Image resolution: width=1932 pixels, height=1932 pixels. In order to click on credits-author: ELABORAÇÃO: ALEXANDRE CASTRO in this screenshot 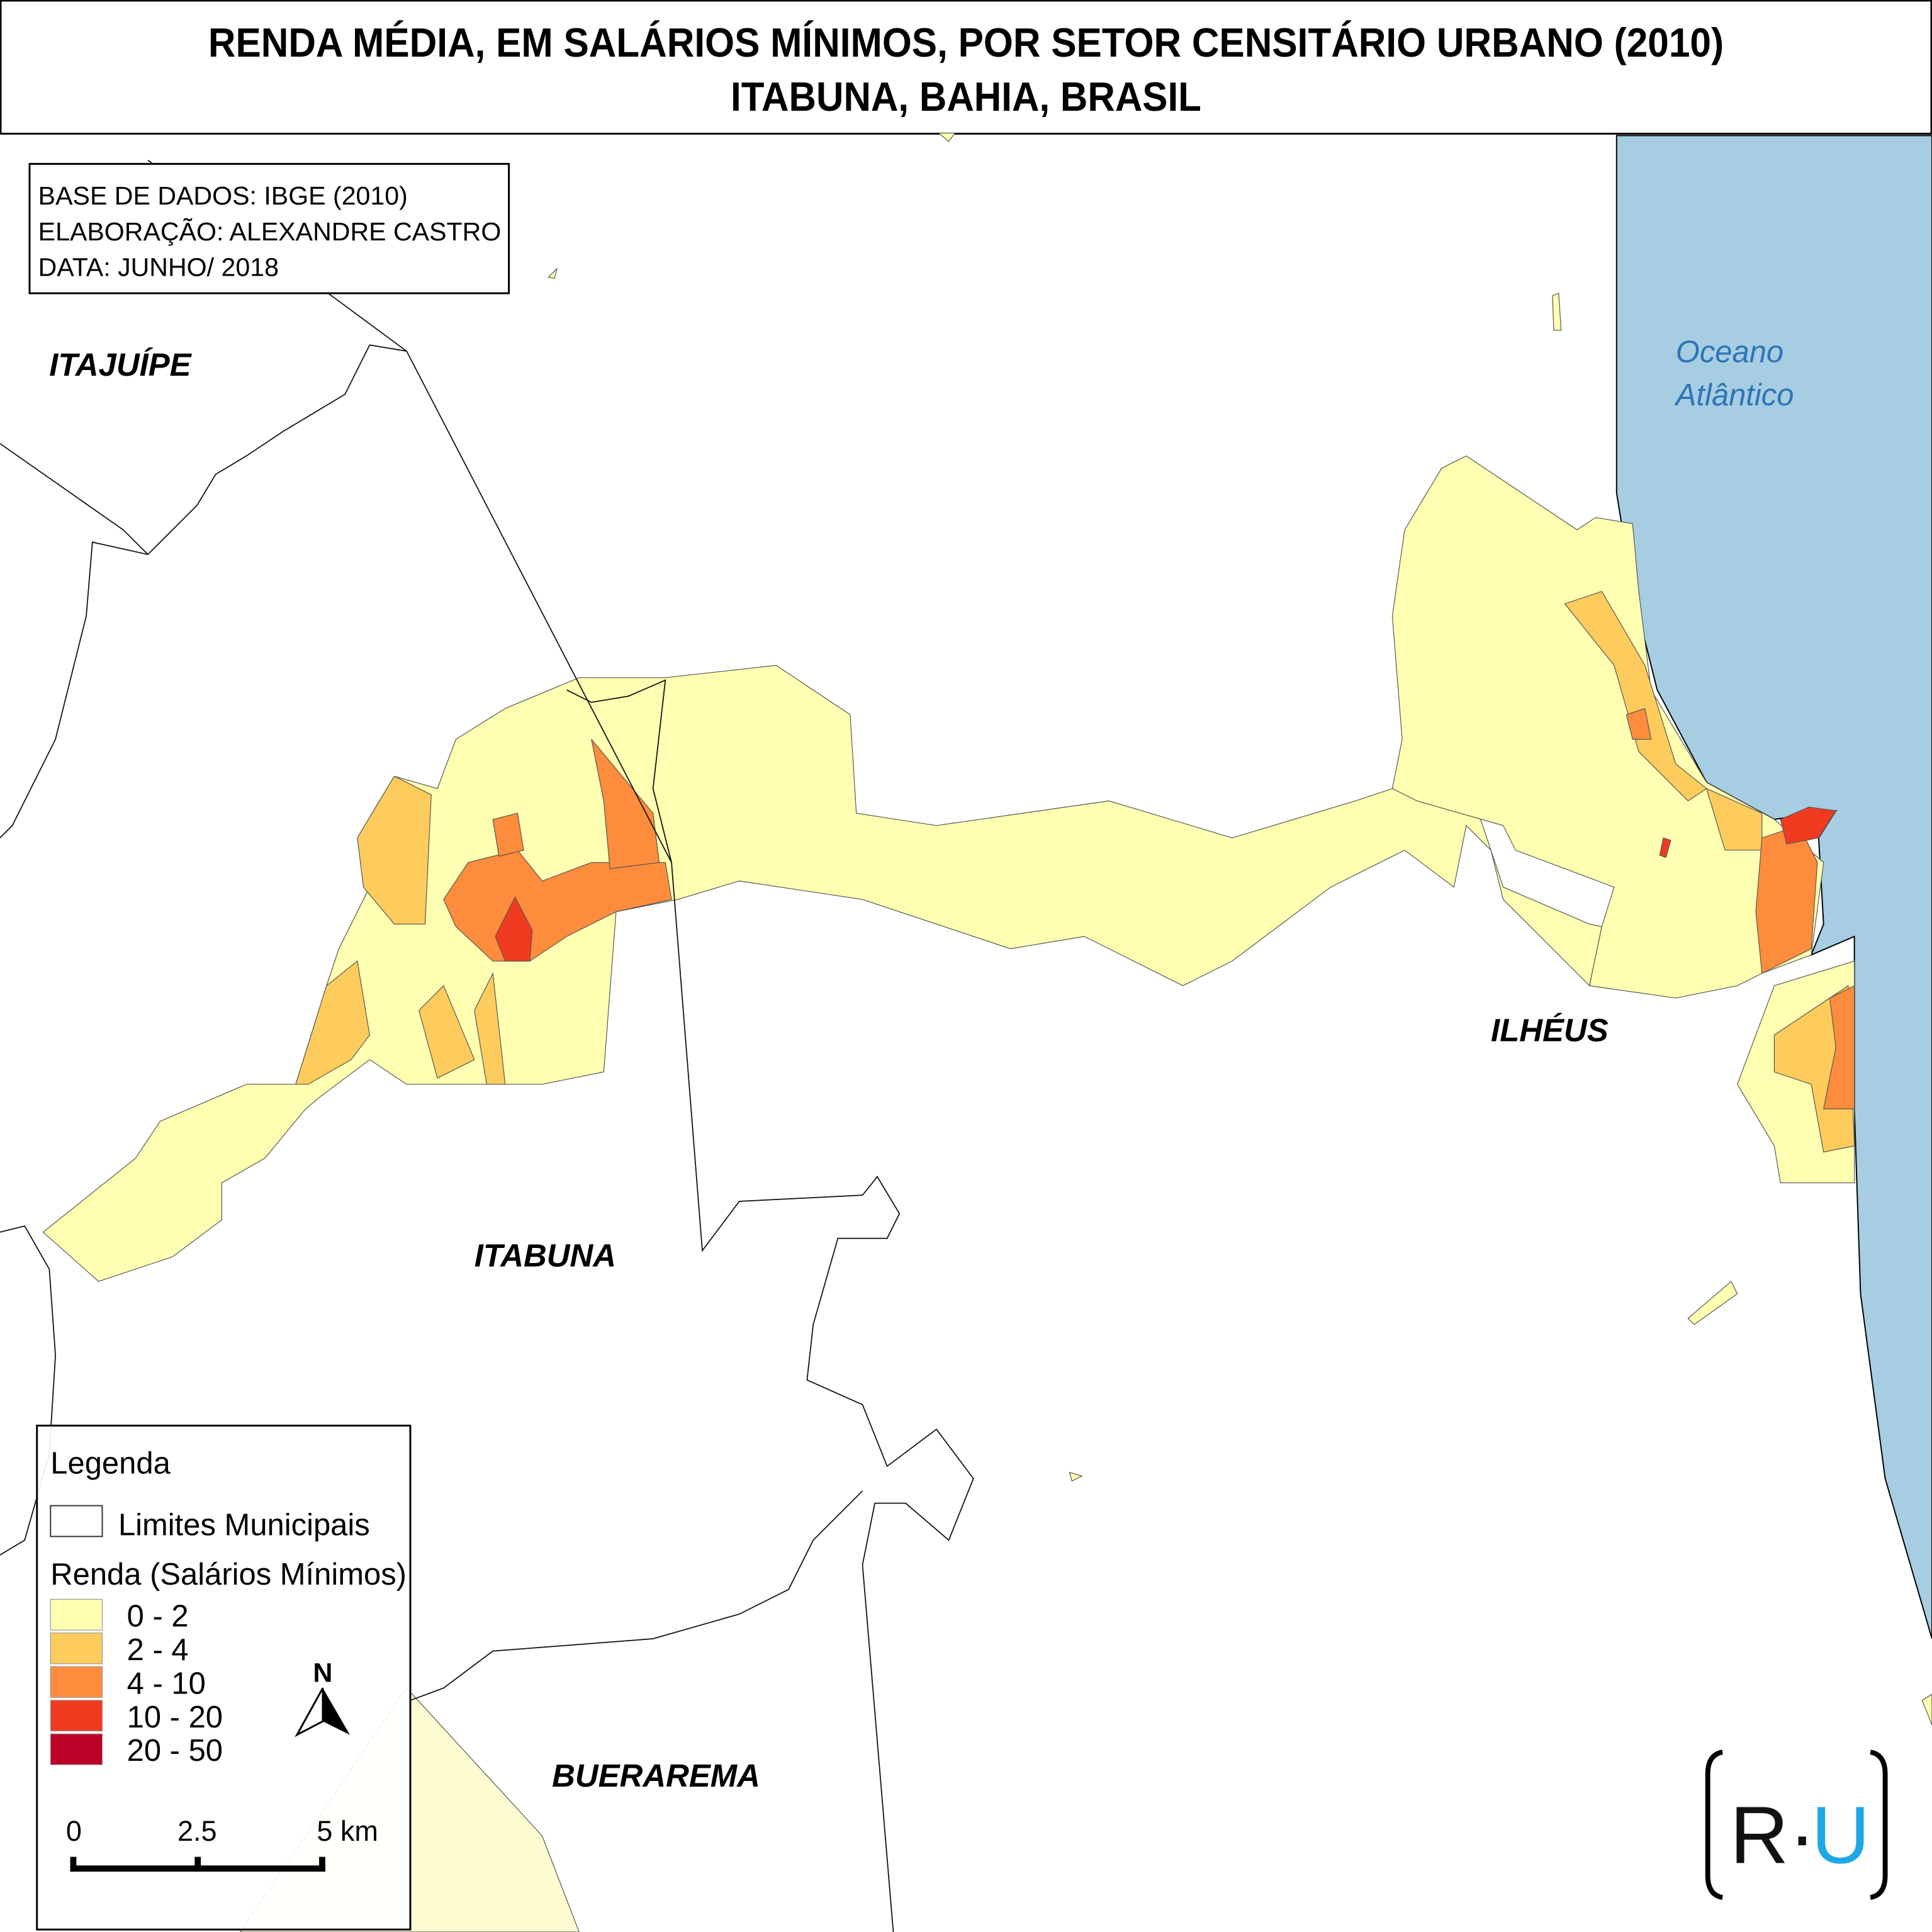, I will do `click(270, 231)`.